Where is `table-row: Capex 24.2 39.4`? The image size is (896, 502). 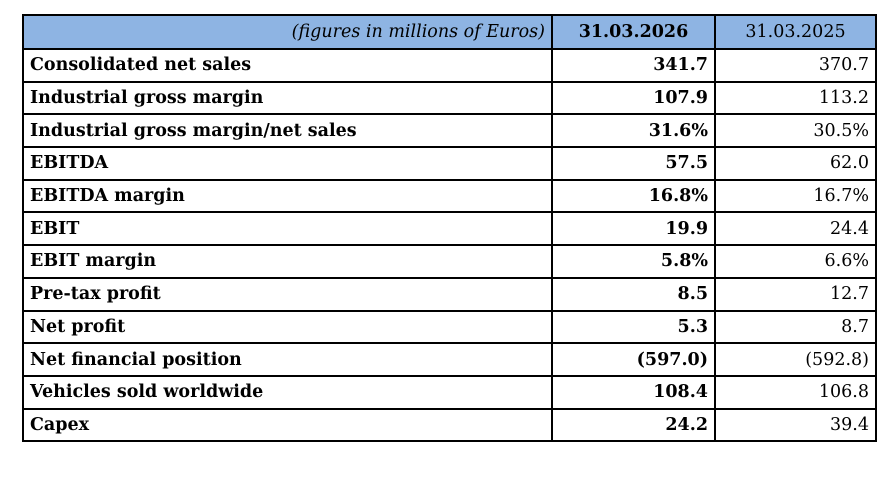
table-row: Capex 24.2 39.4 is located at coordinates (449, 425).